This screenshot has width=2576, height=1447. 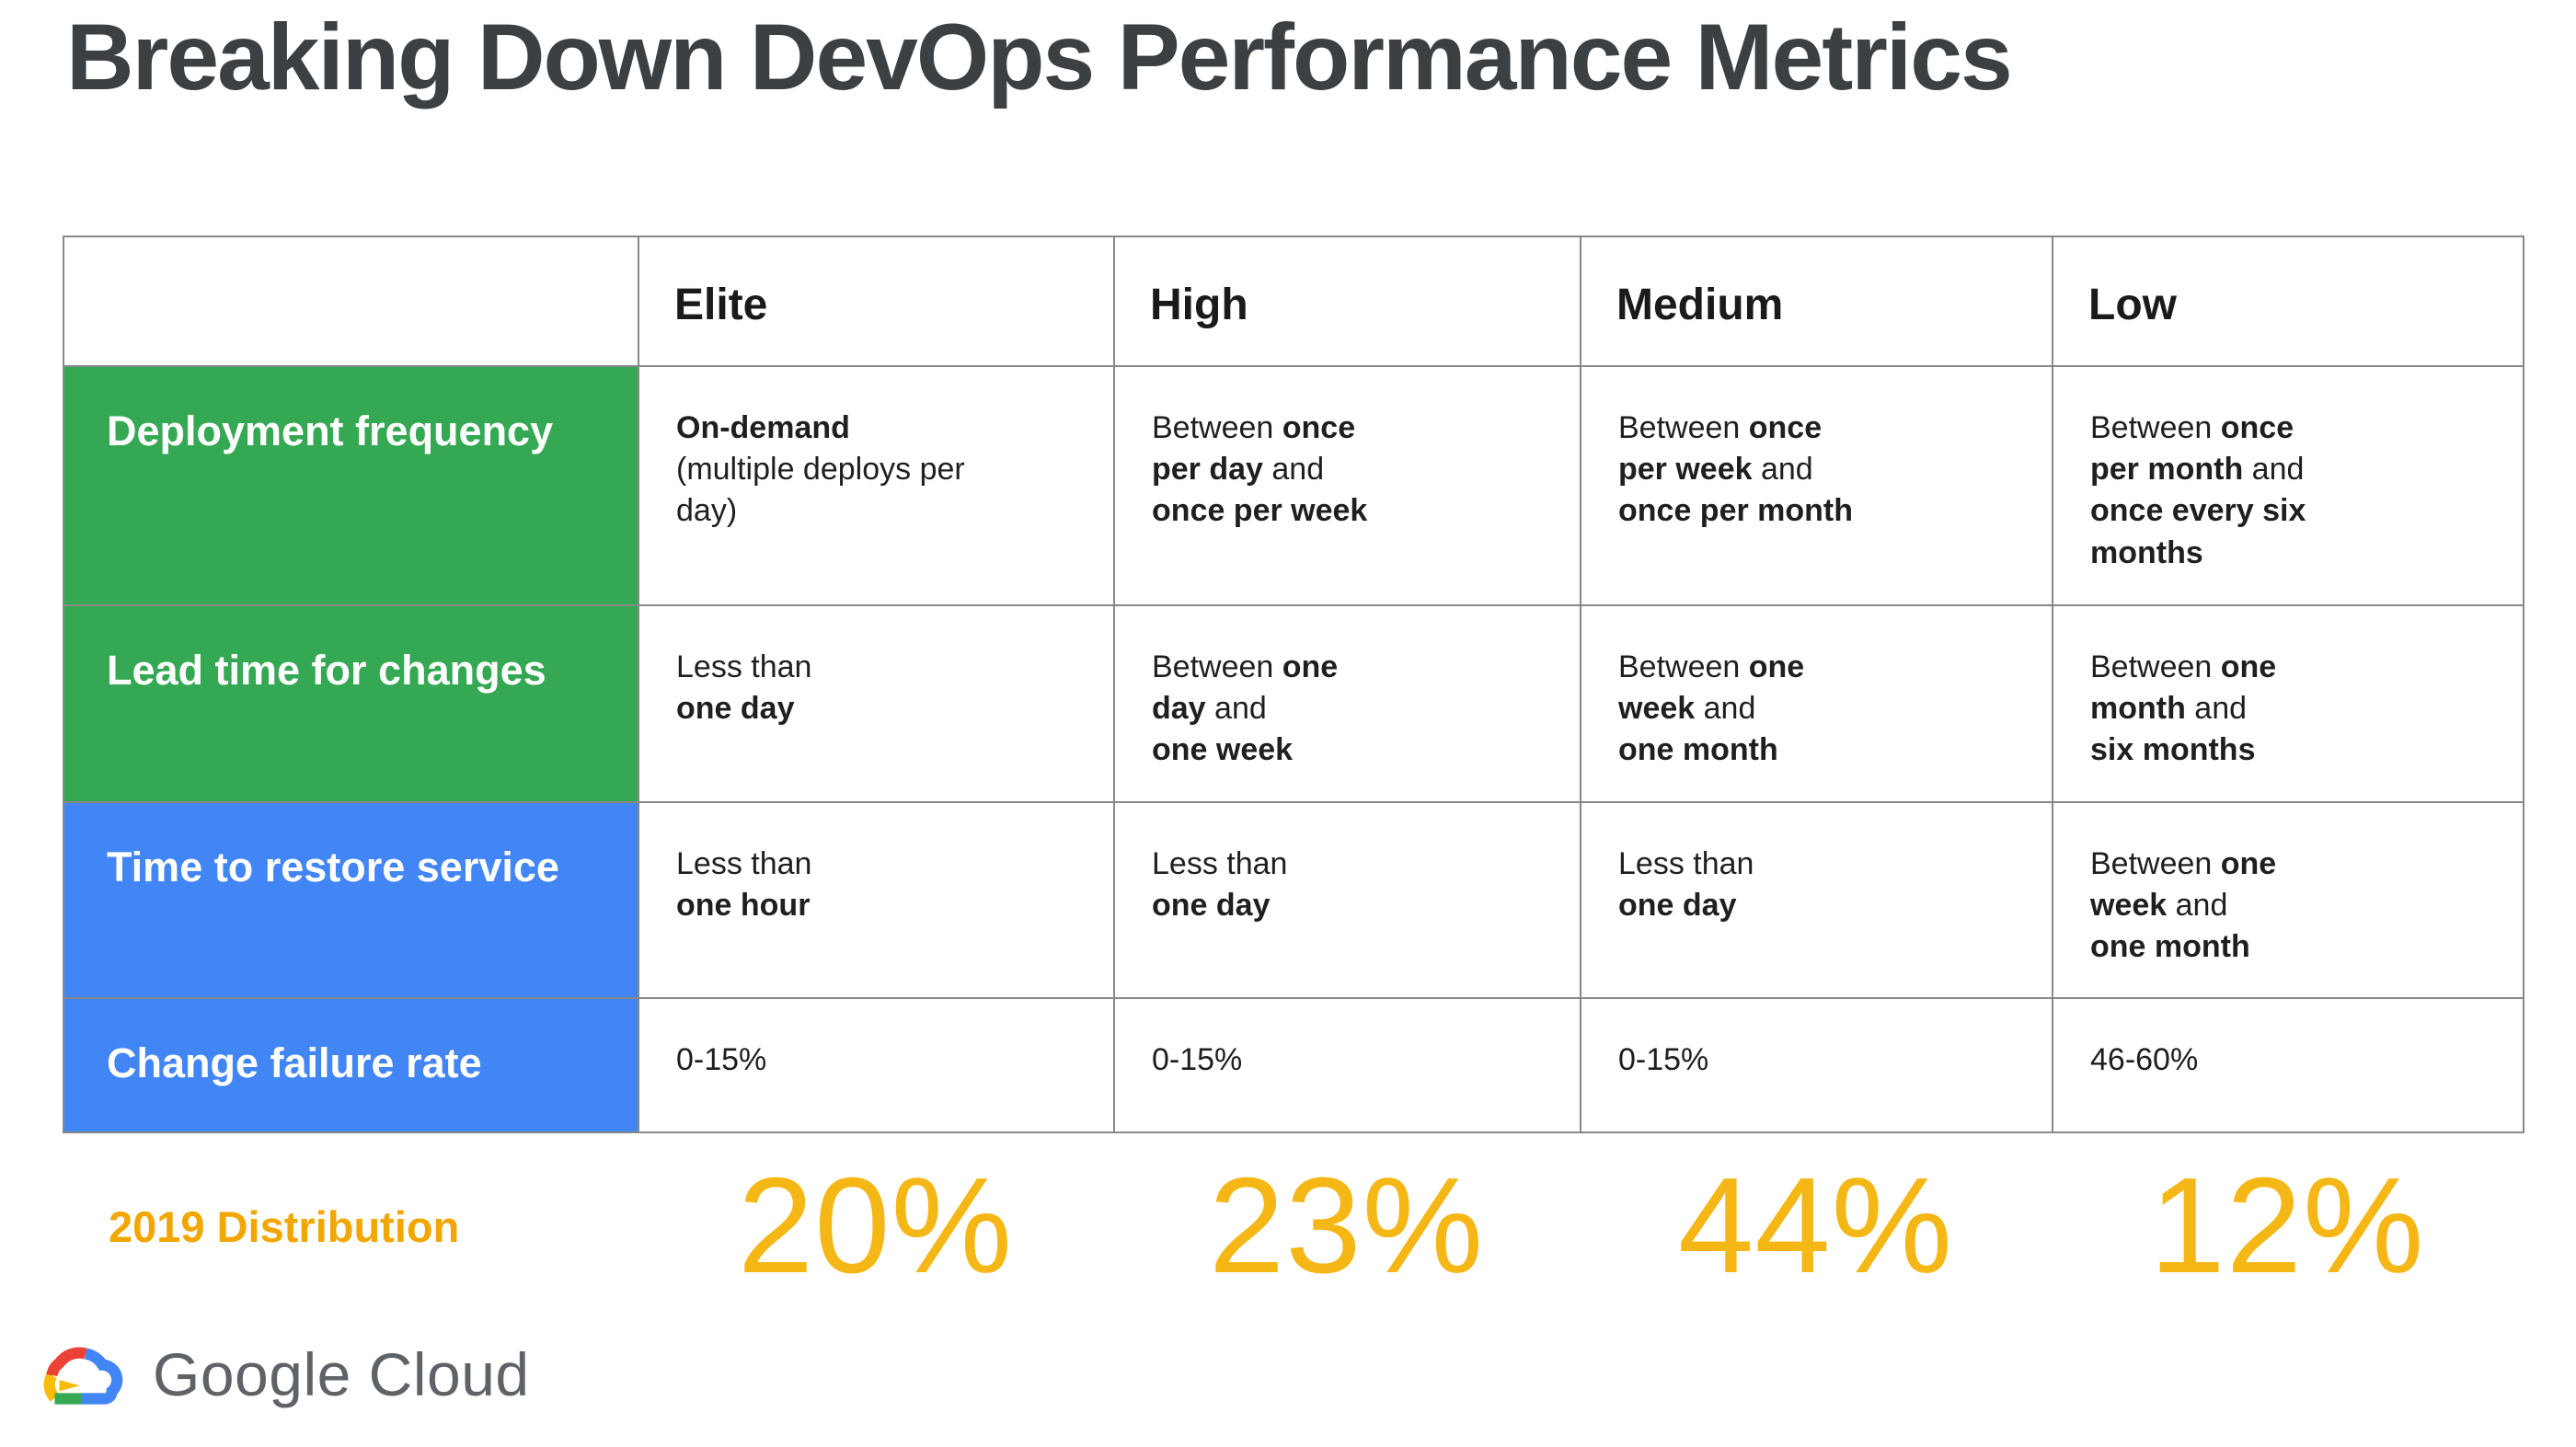 What do you see at coordinates (1348, 901) in the screenshot?
I see `cell-time-to-restore-high: Less than one day` at bounding box center [1348, 901].